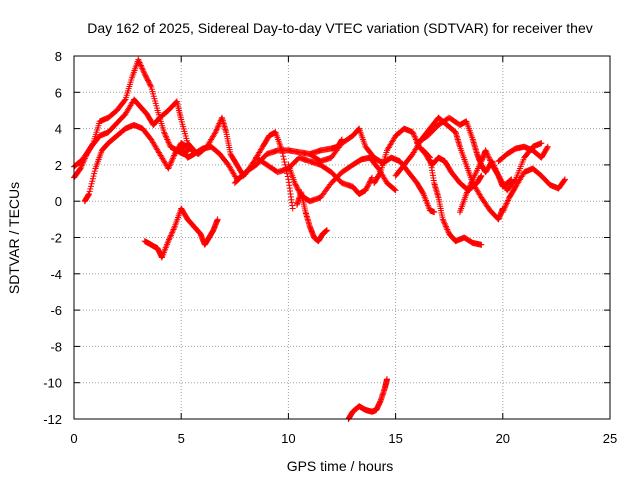  Describe the element at coordinates (56, 346) in the screenshot. I see `y-tick-label: -8` at that location.